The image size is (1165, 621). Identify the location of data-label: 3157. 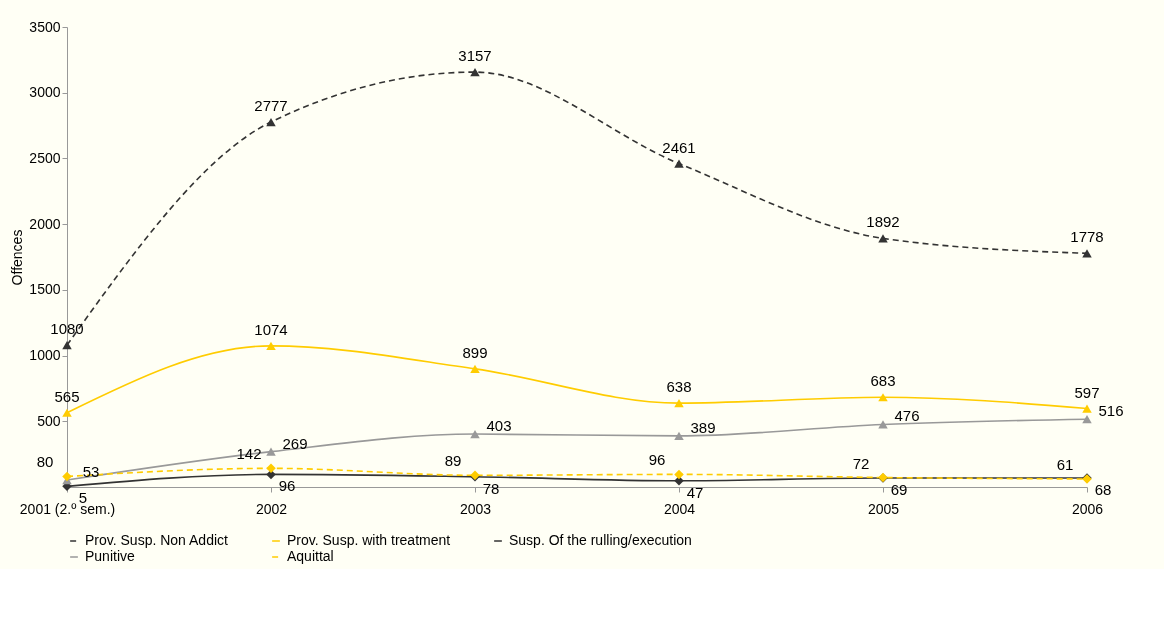
(475, 56).